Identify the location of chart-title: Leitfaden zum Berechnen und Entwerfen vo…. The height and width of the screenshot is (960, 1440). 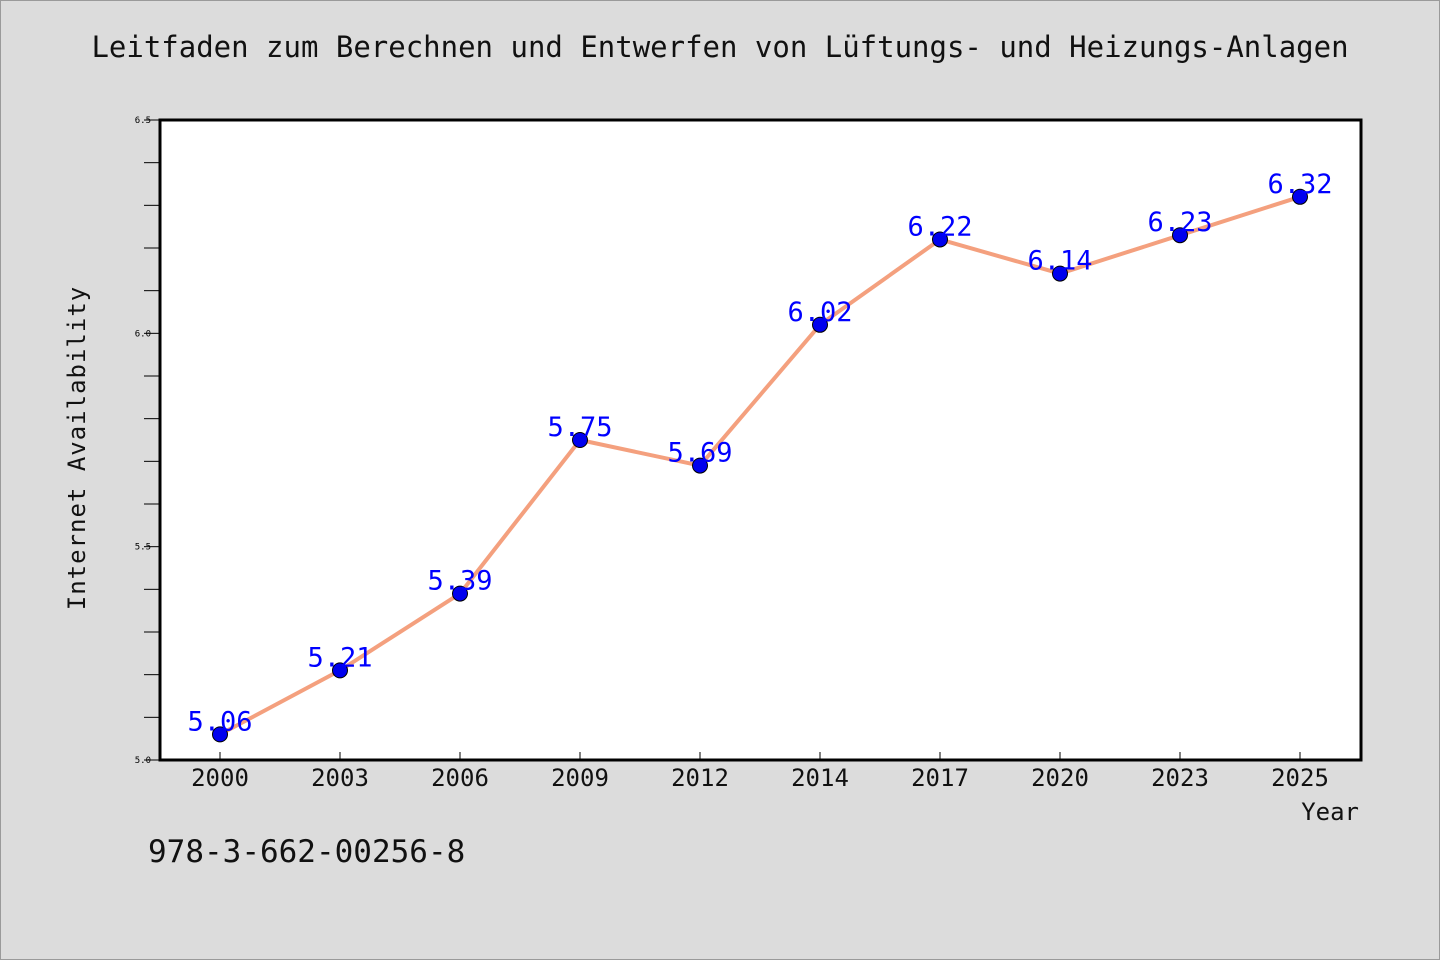
(720, 47).